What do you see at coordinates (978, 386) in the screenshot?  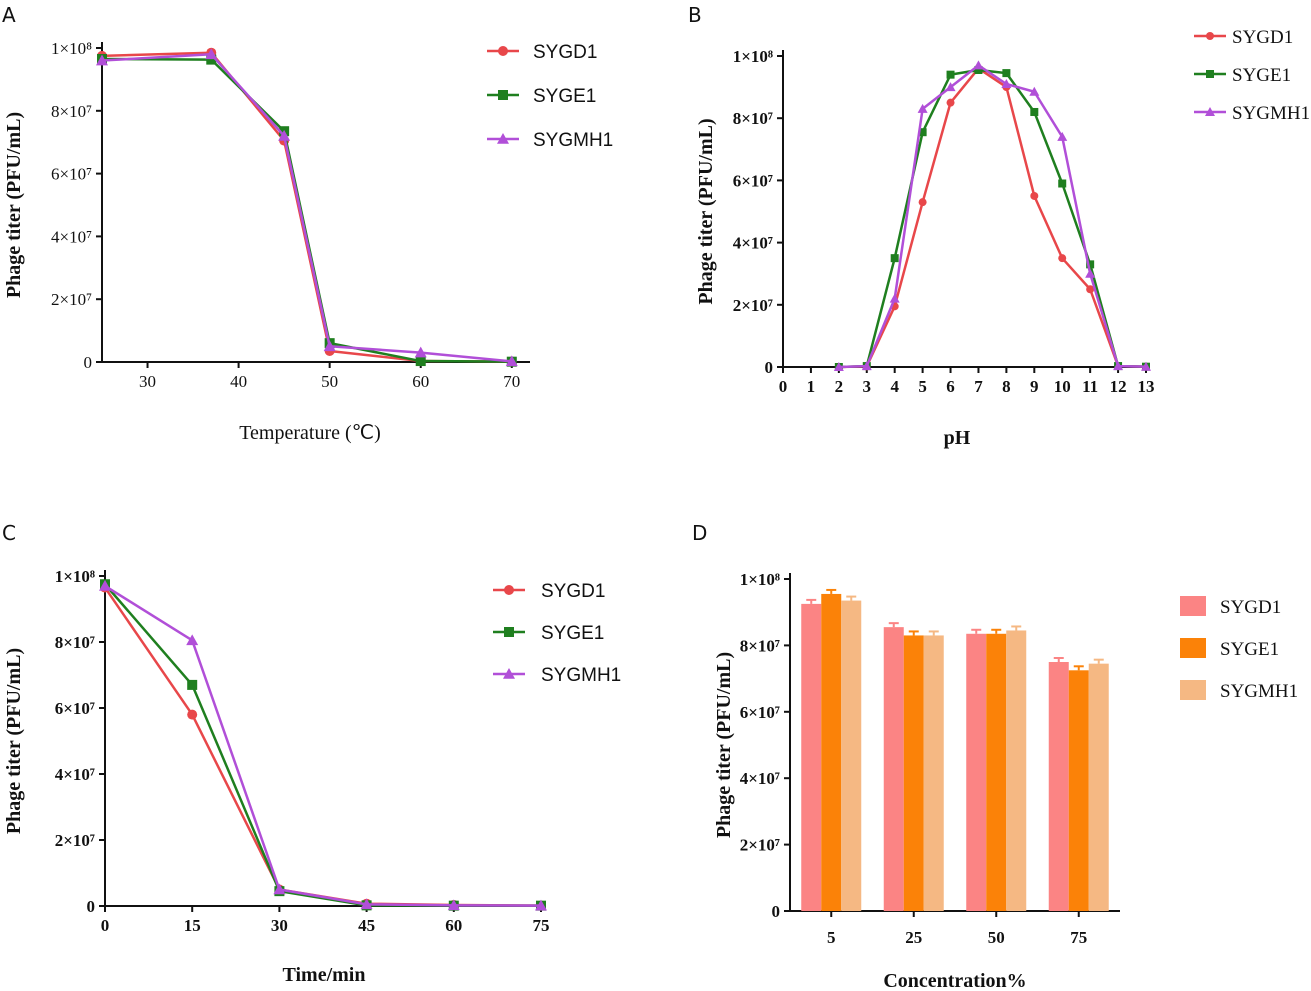 I see `x-tick-label: 7` at bounding box center [978, 386].